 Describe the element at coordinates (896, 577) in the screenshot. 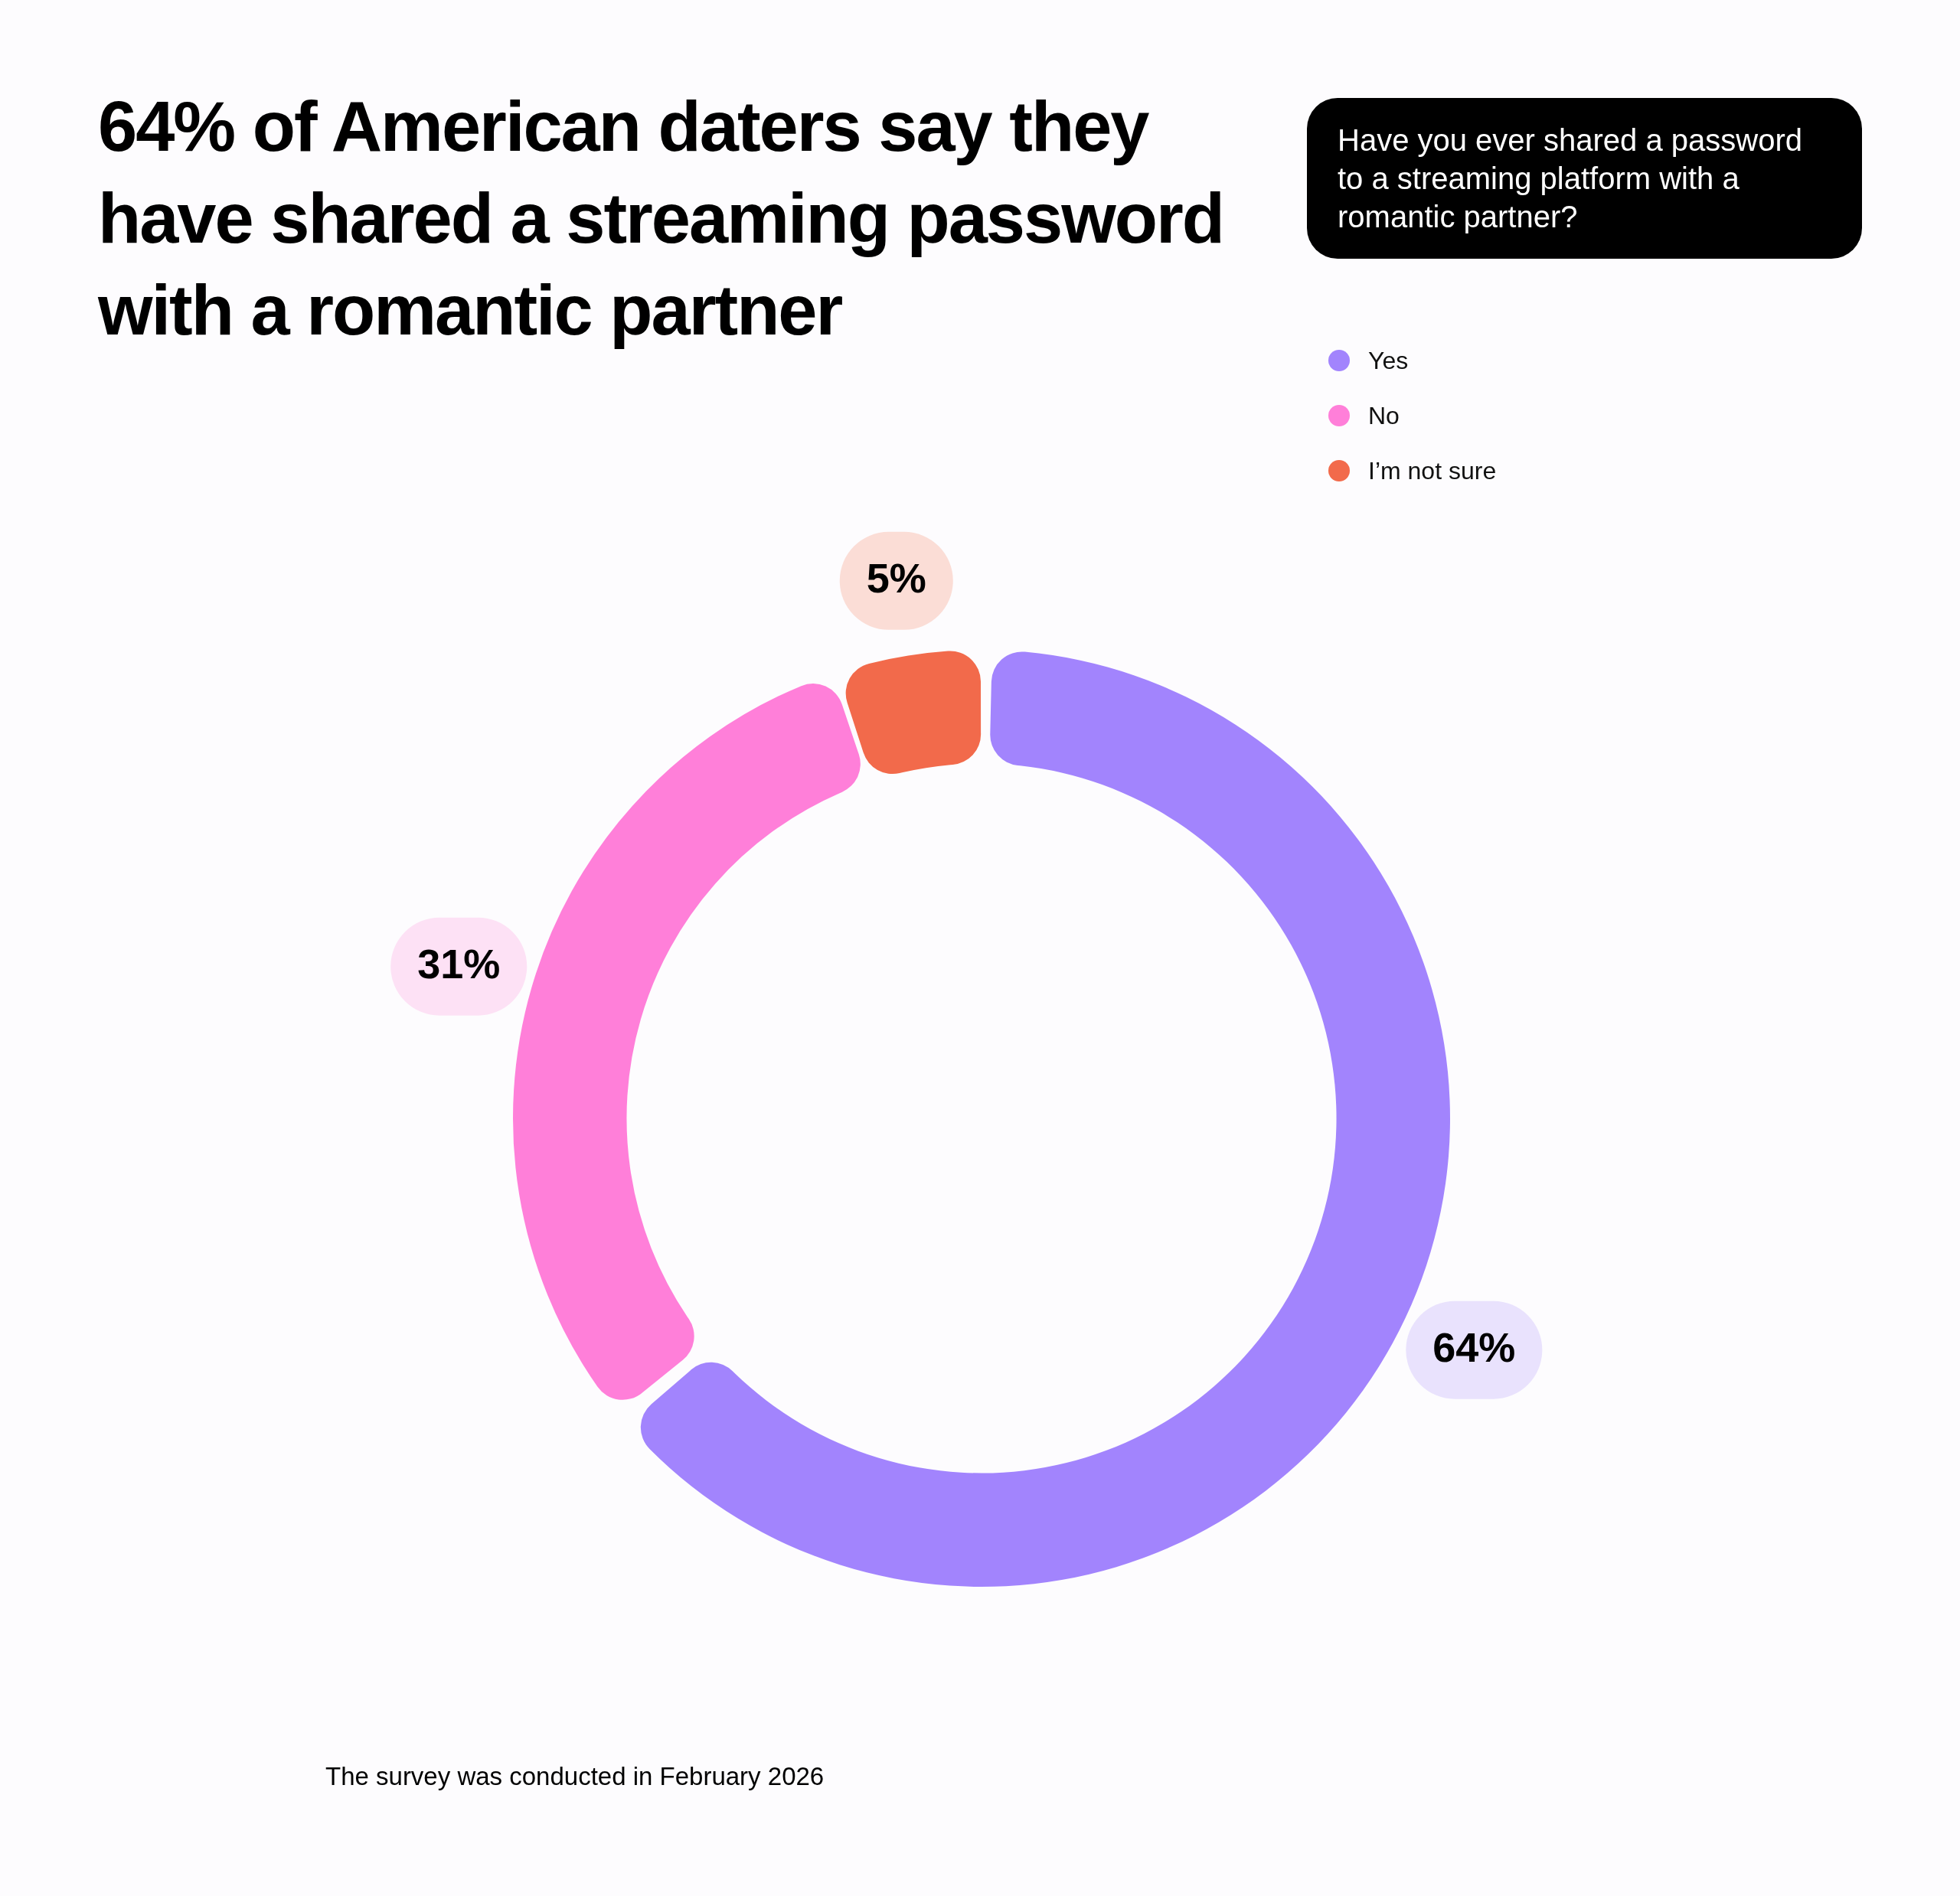

I see `data-label: 5%` at that location.